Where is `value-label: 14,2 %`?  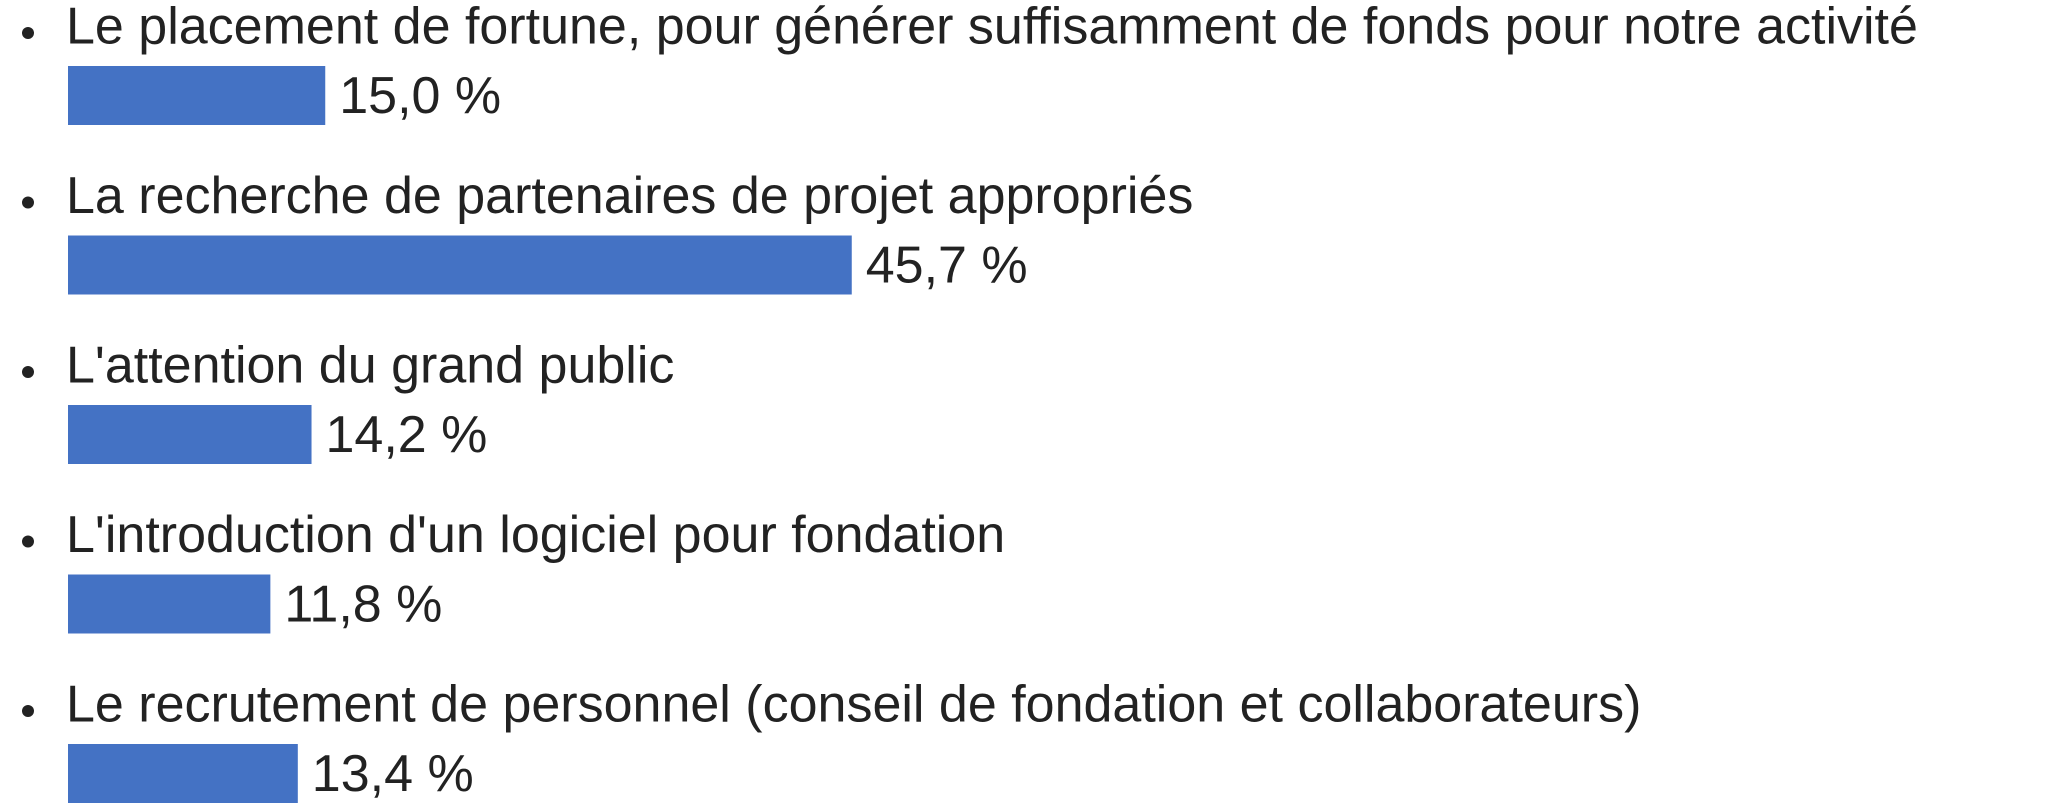
value-label: 14,2 % is located at coordinates (407, 435).